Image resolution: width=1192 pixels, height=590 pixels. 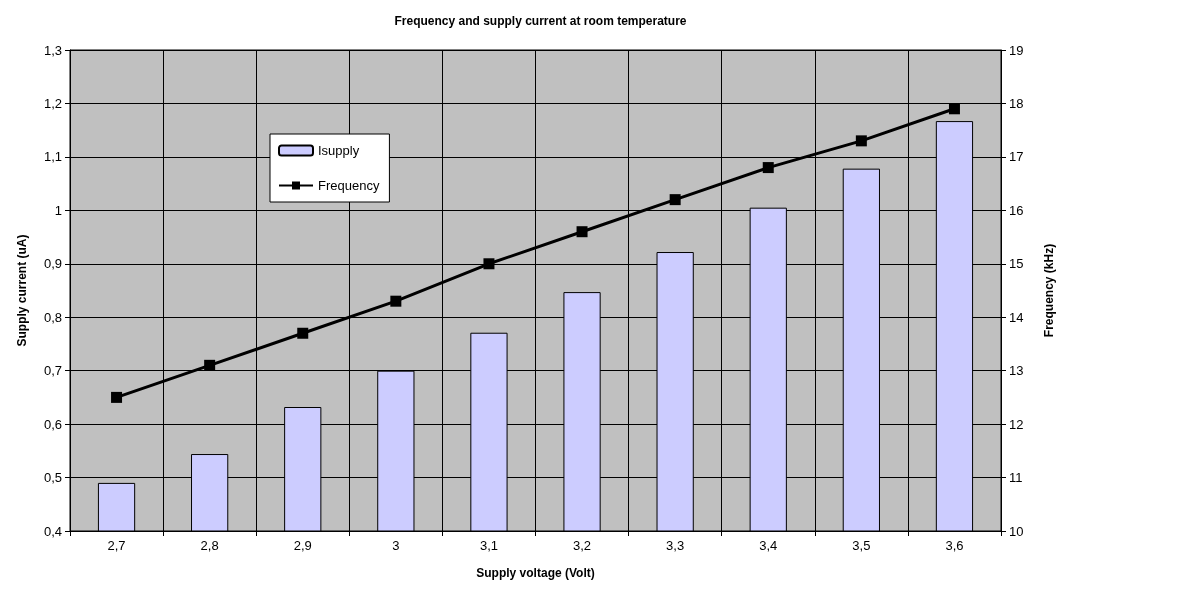 What do you see at coordinates (1016, 371) in the screenshot?
I see `y2-tick-label: 13` at bounding box center [1016, 371].